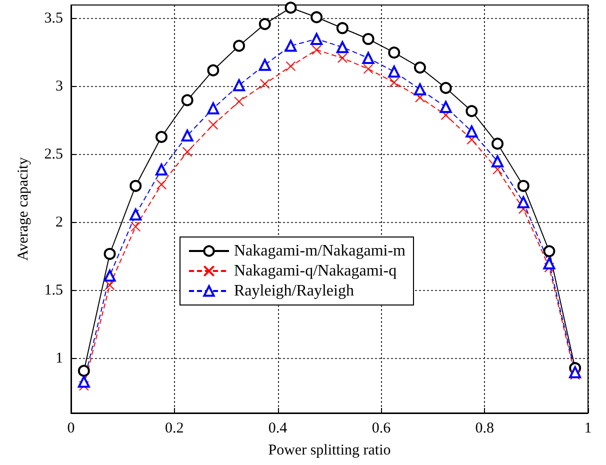 Image resolution: width=606 pixels, height=465 pixels. Describe the element at coordinates (315, 271) in the screenshot. I see `legend-label: Nakagami-q/Nakagami-q` at that location.